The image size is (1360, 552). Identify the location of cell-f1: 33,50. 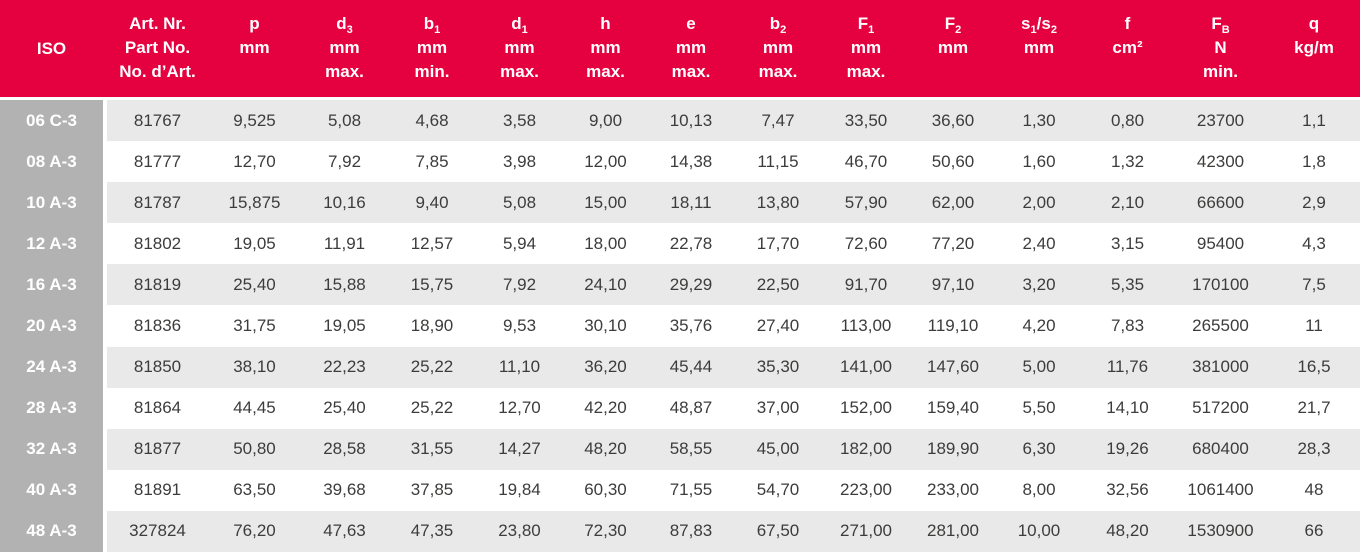
(866, 121).